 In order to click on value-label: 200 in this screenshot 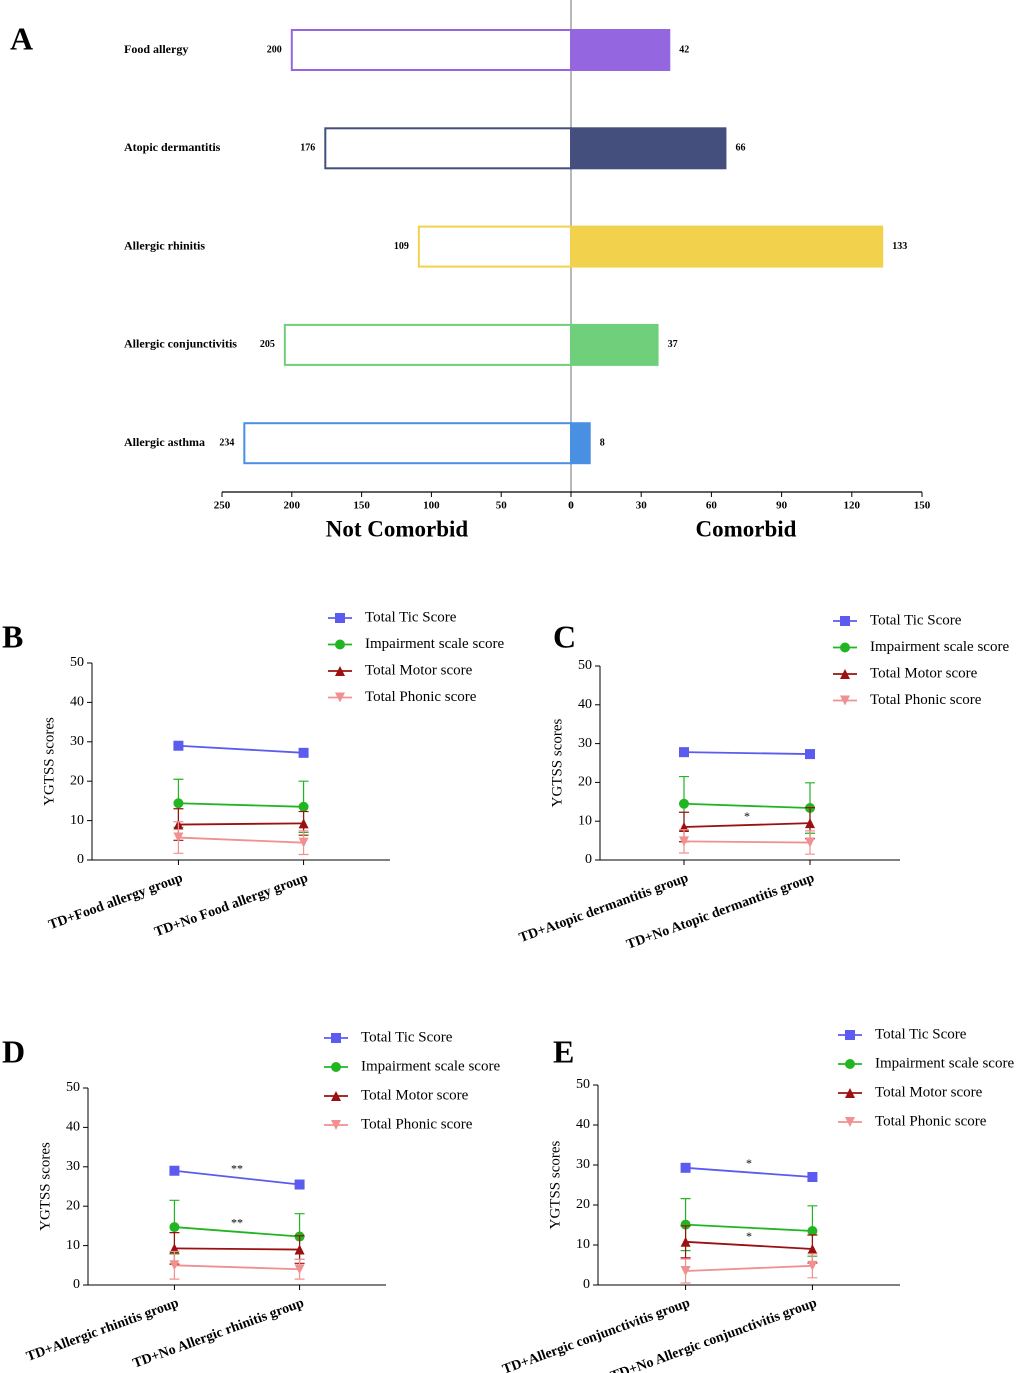, I will do `click(274, 49)`.